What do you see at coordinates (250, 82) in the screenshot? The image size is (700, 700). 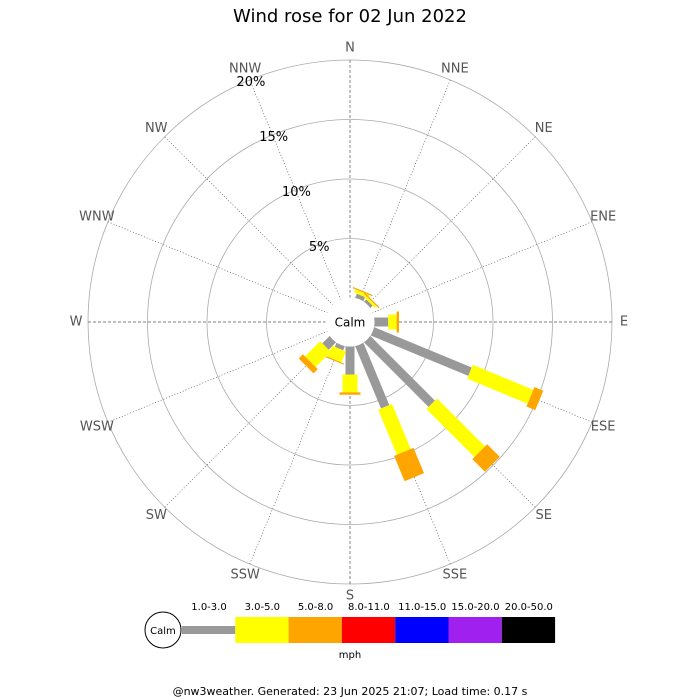 I see `ring-label: 20%` at bounding box center [250, 82].